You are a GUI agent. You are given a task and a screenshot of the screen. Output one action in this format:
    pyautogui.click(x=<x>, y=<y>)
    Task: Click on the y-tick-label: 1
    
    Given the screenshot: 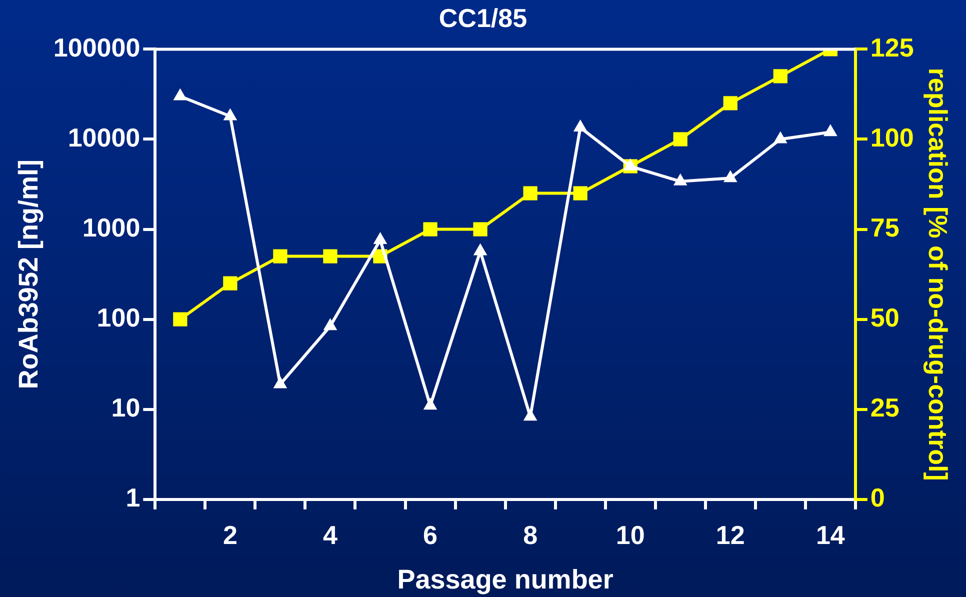 What is the action you would take?
    pyautogui.click(x=133, y=497)
    